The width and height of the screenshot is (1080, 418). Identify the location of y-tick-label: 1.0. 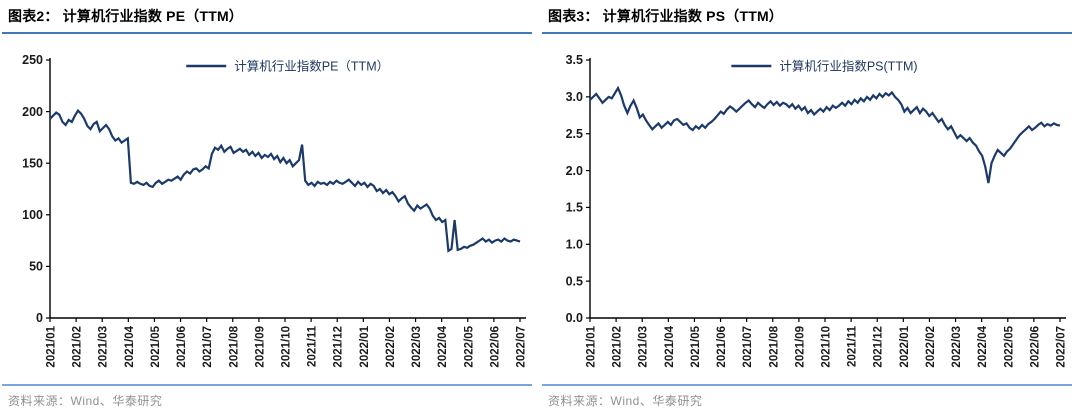
(574, 244).